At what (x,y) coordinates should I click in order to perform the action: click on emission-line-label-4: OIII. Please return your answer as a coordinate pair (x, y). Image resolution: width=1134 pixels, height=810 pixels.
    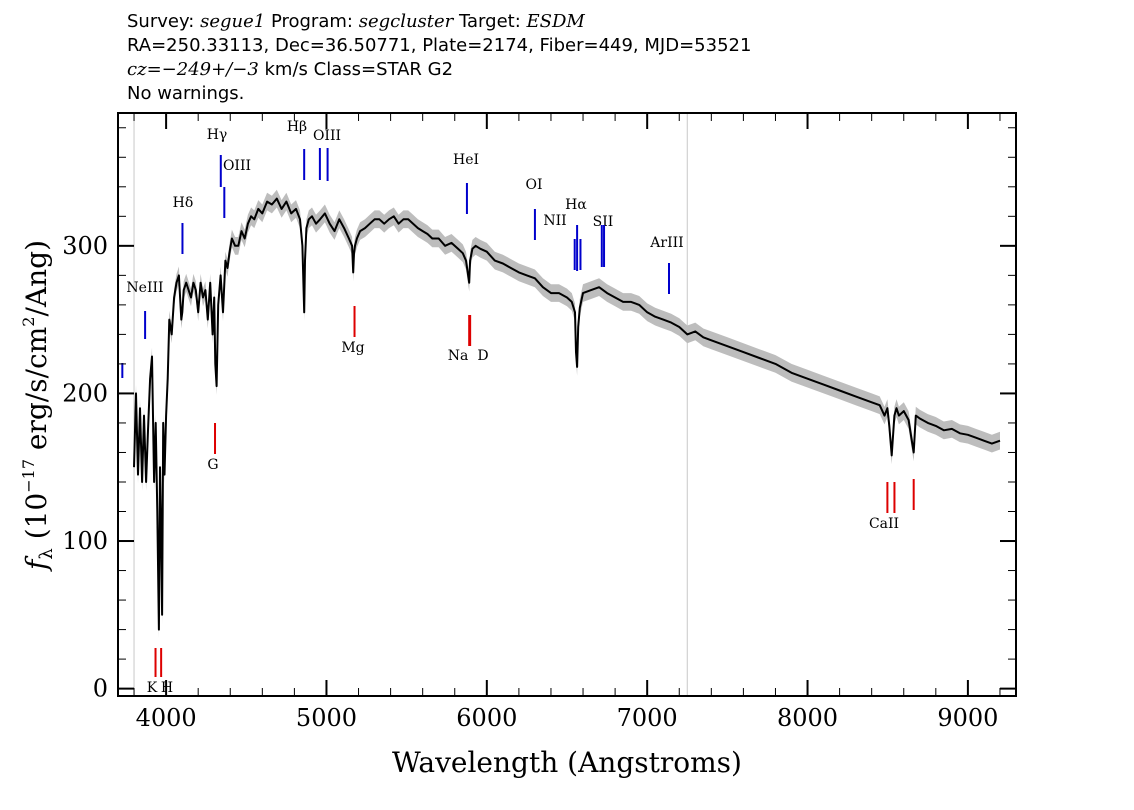
    Looking at the image, I should click on (237, 166).